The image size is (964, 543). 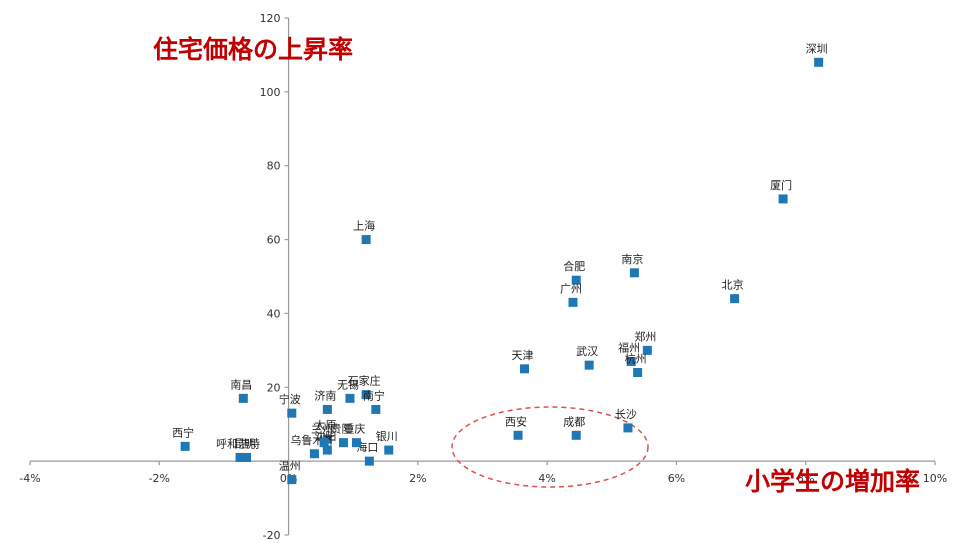 What do you see at coordinates (29, 478) in the screenshot?
I see `x-tick-label: -4%` at bounding box center [29, 478].